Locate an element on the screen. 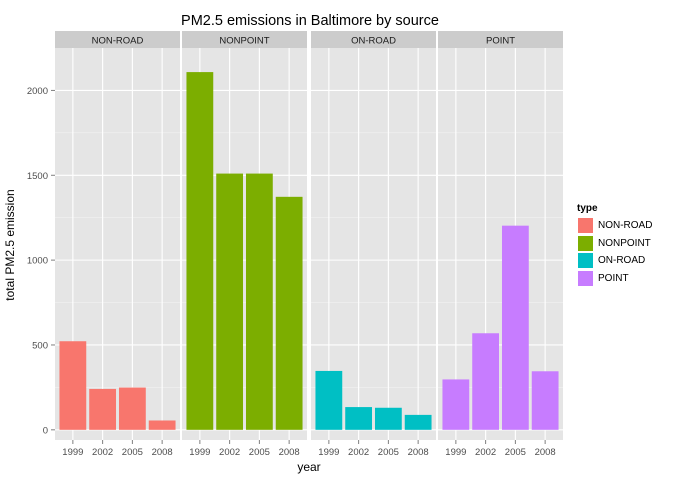 This screenshot has height=480, width=680. bar-non-road-1999 is located at coordinates (73, 385).